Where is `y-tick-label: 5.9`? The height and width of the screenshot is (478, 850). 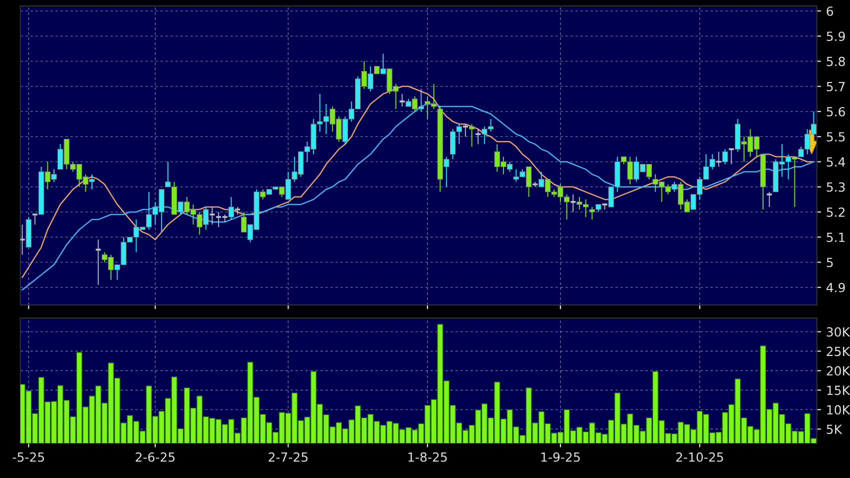
y-tick-label: 5.9 is located at coordinates (835, 37).